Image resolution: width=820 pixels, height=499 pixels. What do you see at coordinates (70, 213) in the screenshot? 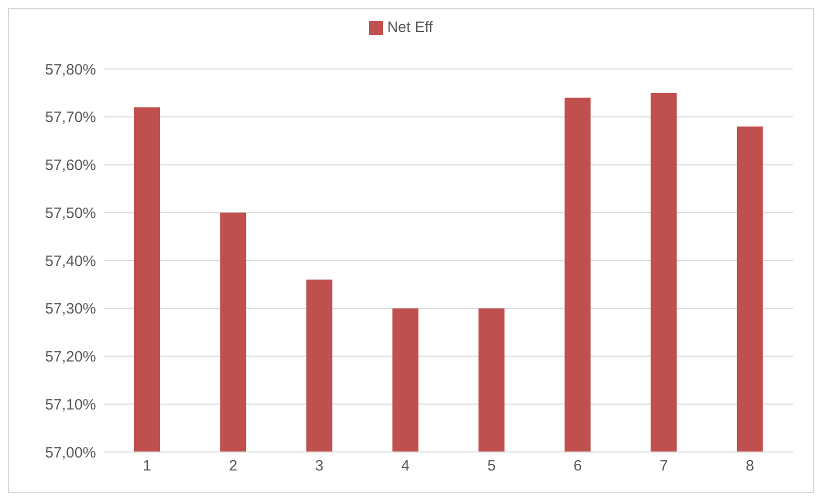
I see `y-tick-label: 57,50%` at bounding box center [70, 213].